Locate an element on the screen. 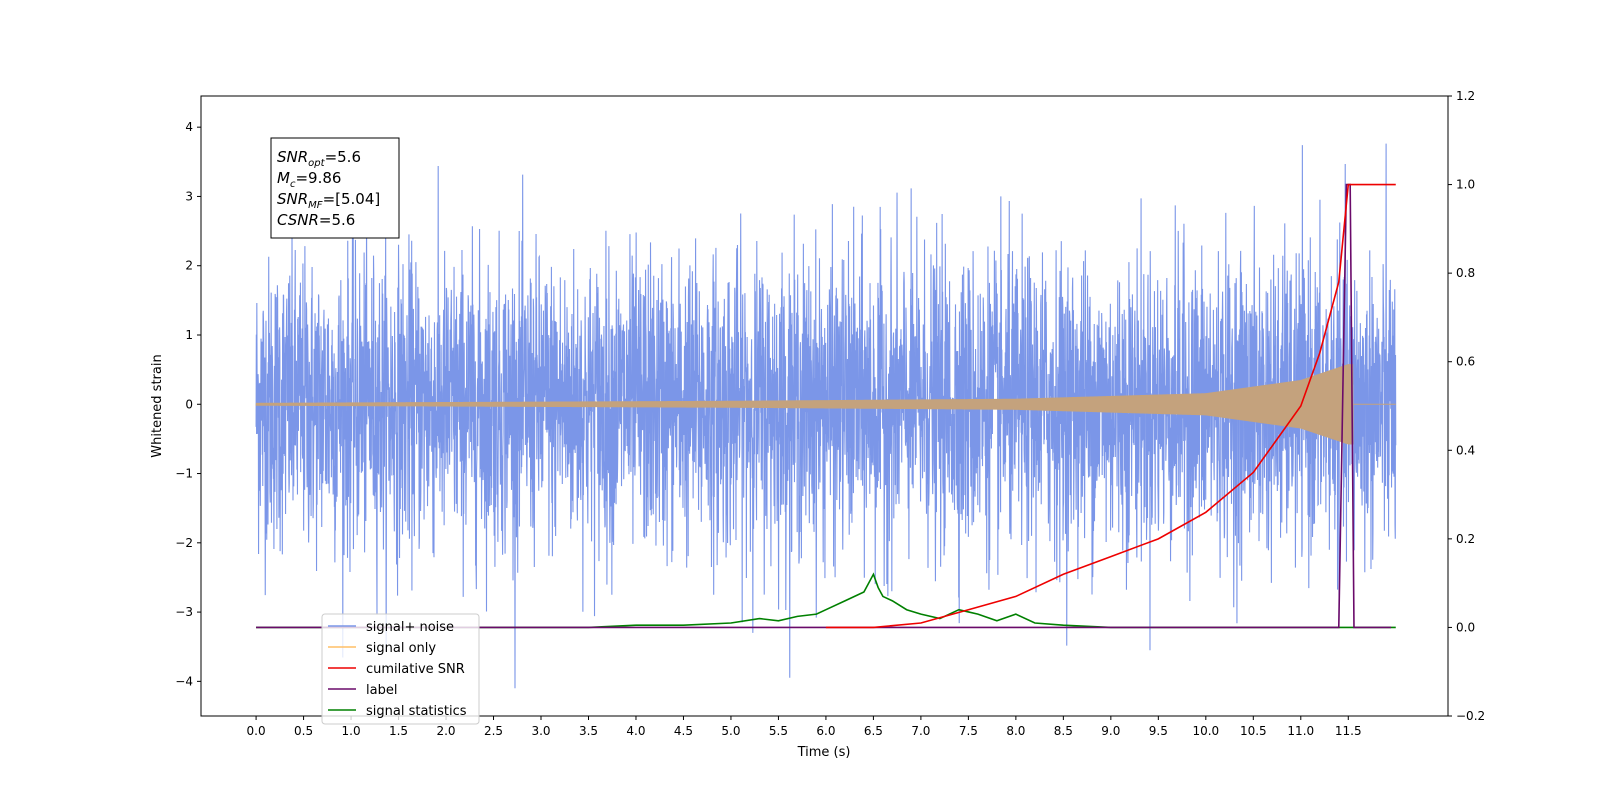 This screenshot has height=800, width=1600. x-tick-label: 7.0 is located at coordinates (920, 731).